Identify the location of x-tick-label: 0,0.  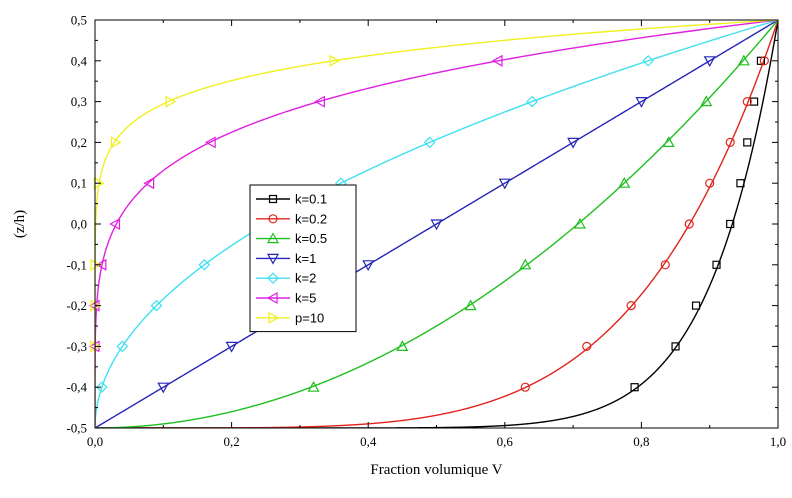
(95, 441).